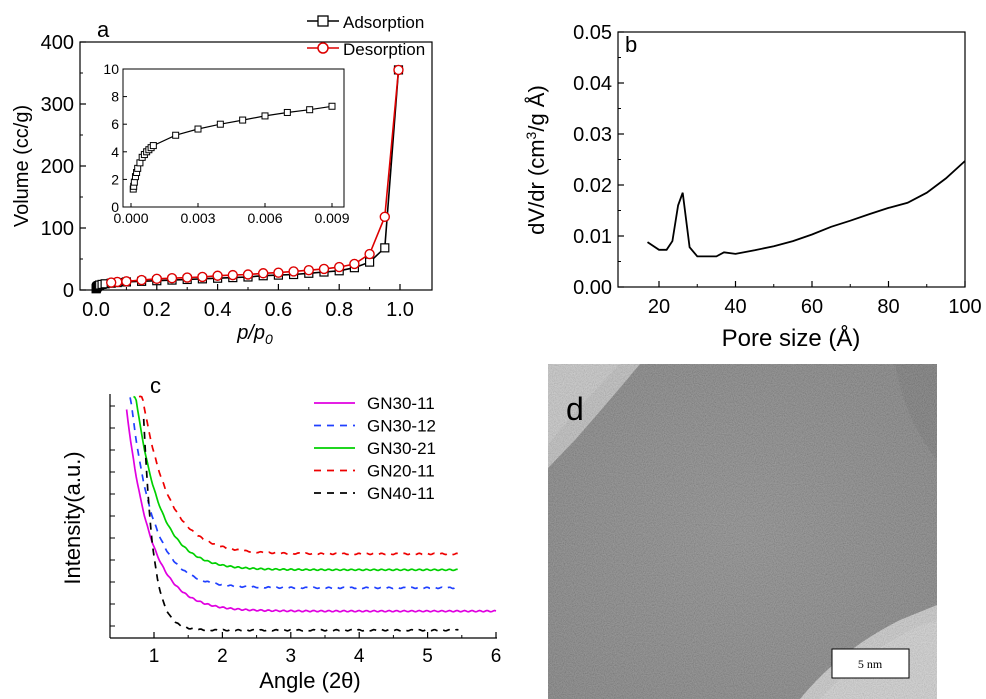  What do you see at coordinates (331, 218) in the screenshot?
I see `inset-xtick-label: 0.009` at bounding box center [331, 218].